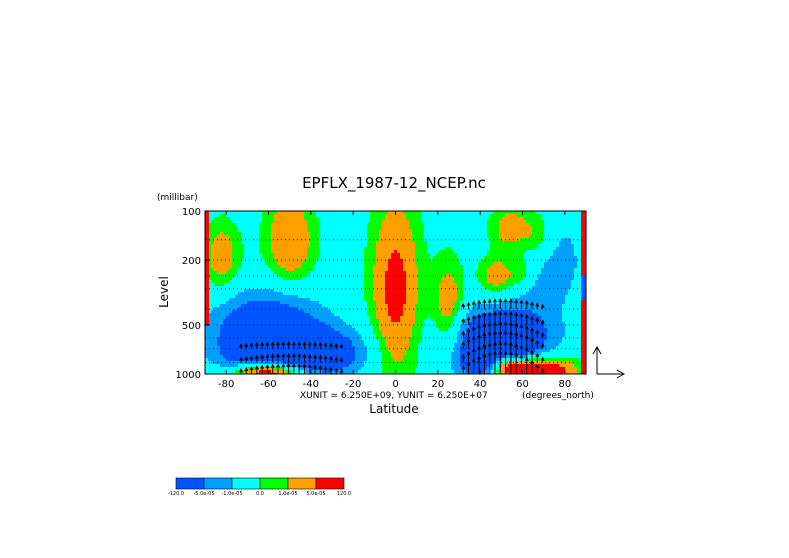 The height and width of the screenshot is (558, 789). Describe the element at coordinates (177, 198) in the screenshot. I see `y-units-label: (millibar)` at that location.